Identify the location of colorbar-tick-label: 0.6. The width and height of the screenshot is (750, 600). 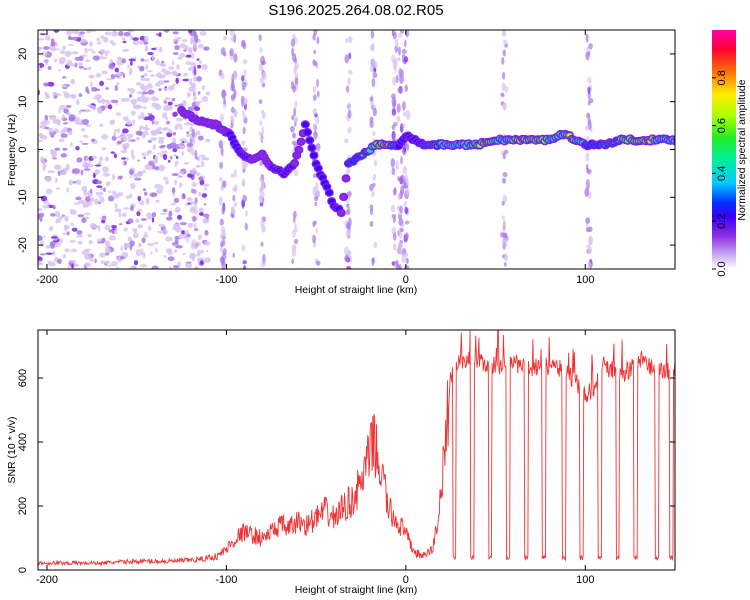
(722, 125).